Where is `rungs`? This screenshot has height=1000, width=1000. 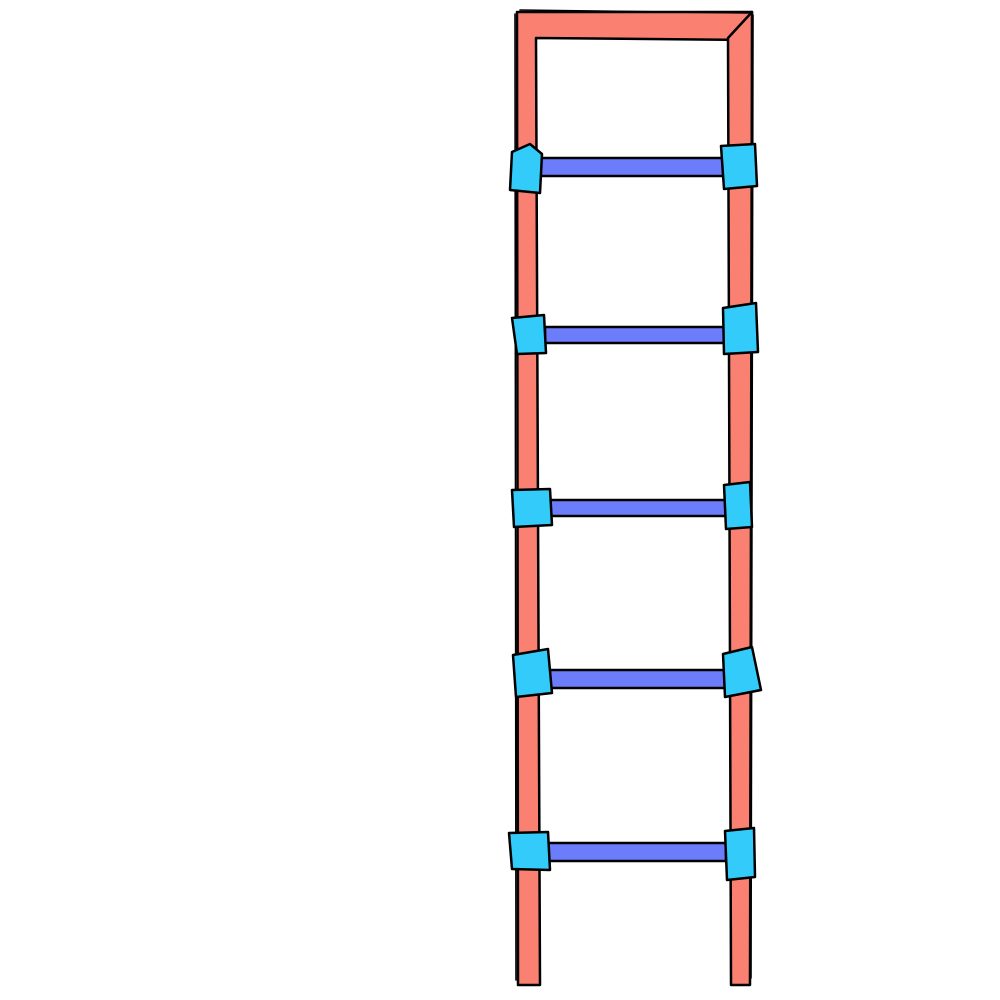 rungs is located at coordinates (633, 509).